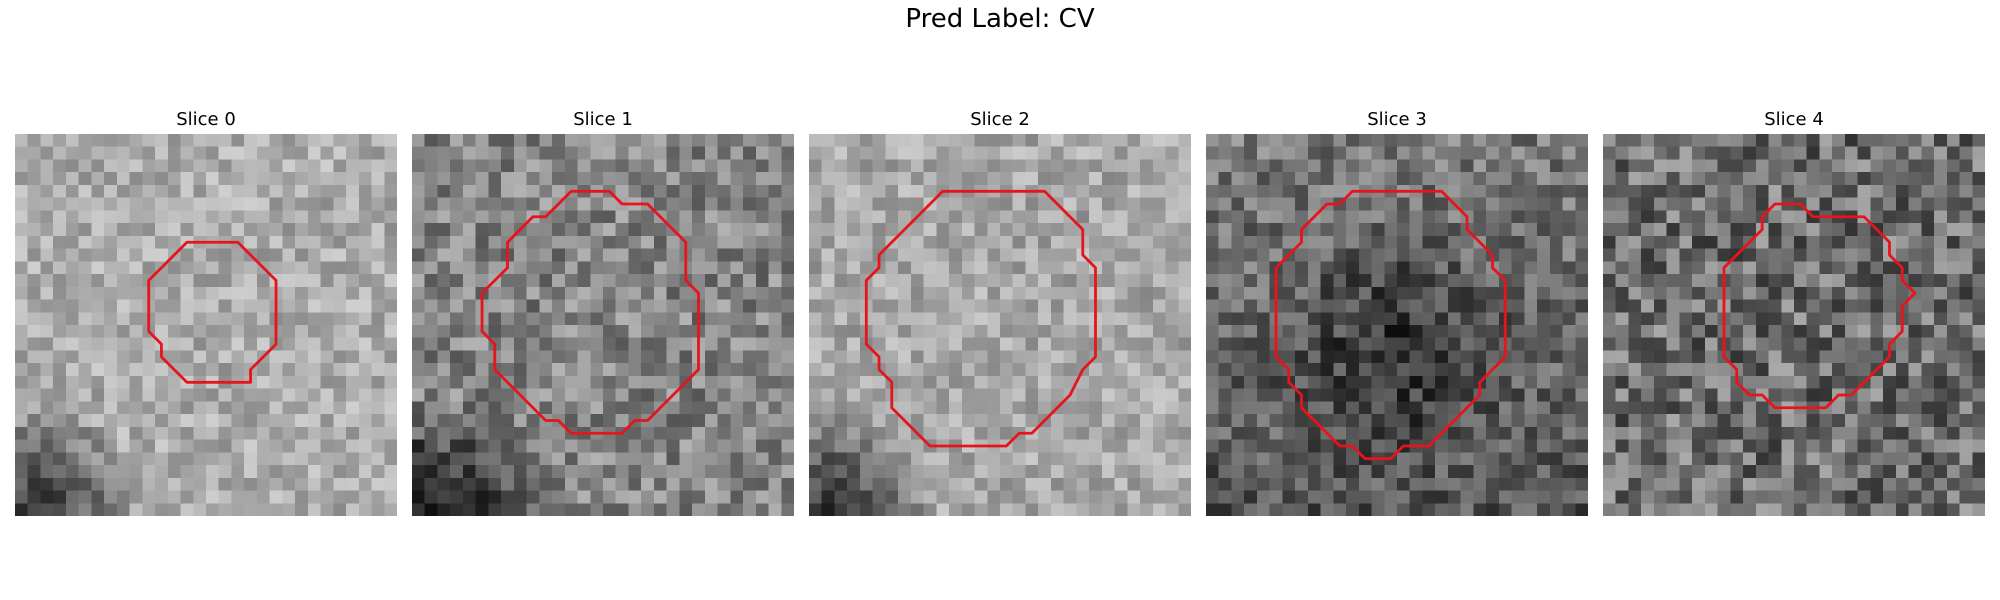 This screenshot has width=2000, height=600. I want to click on slice-title: Slice 0, so click(206, 119).